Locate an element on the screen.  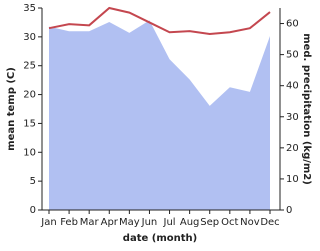
y-tick-label: 35 is located at coordinates (29, 8).